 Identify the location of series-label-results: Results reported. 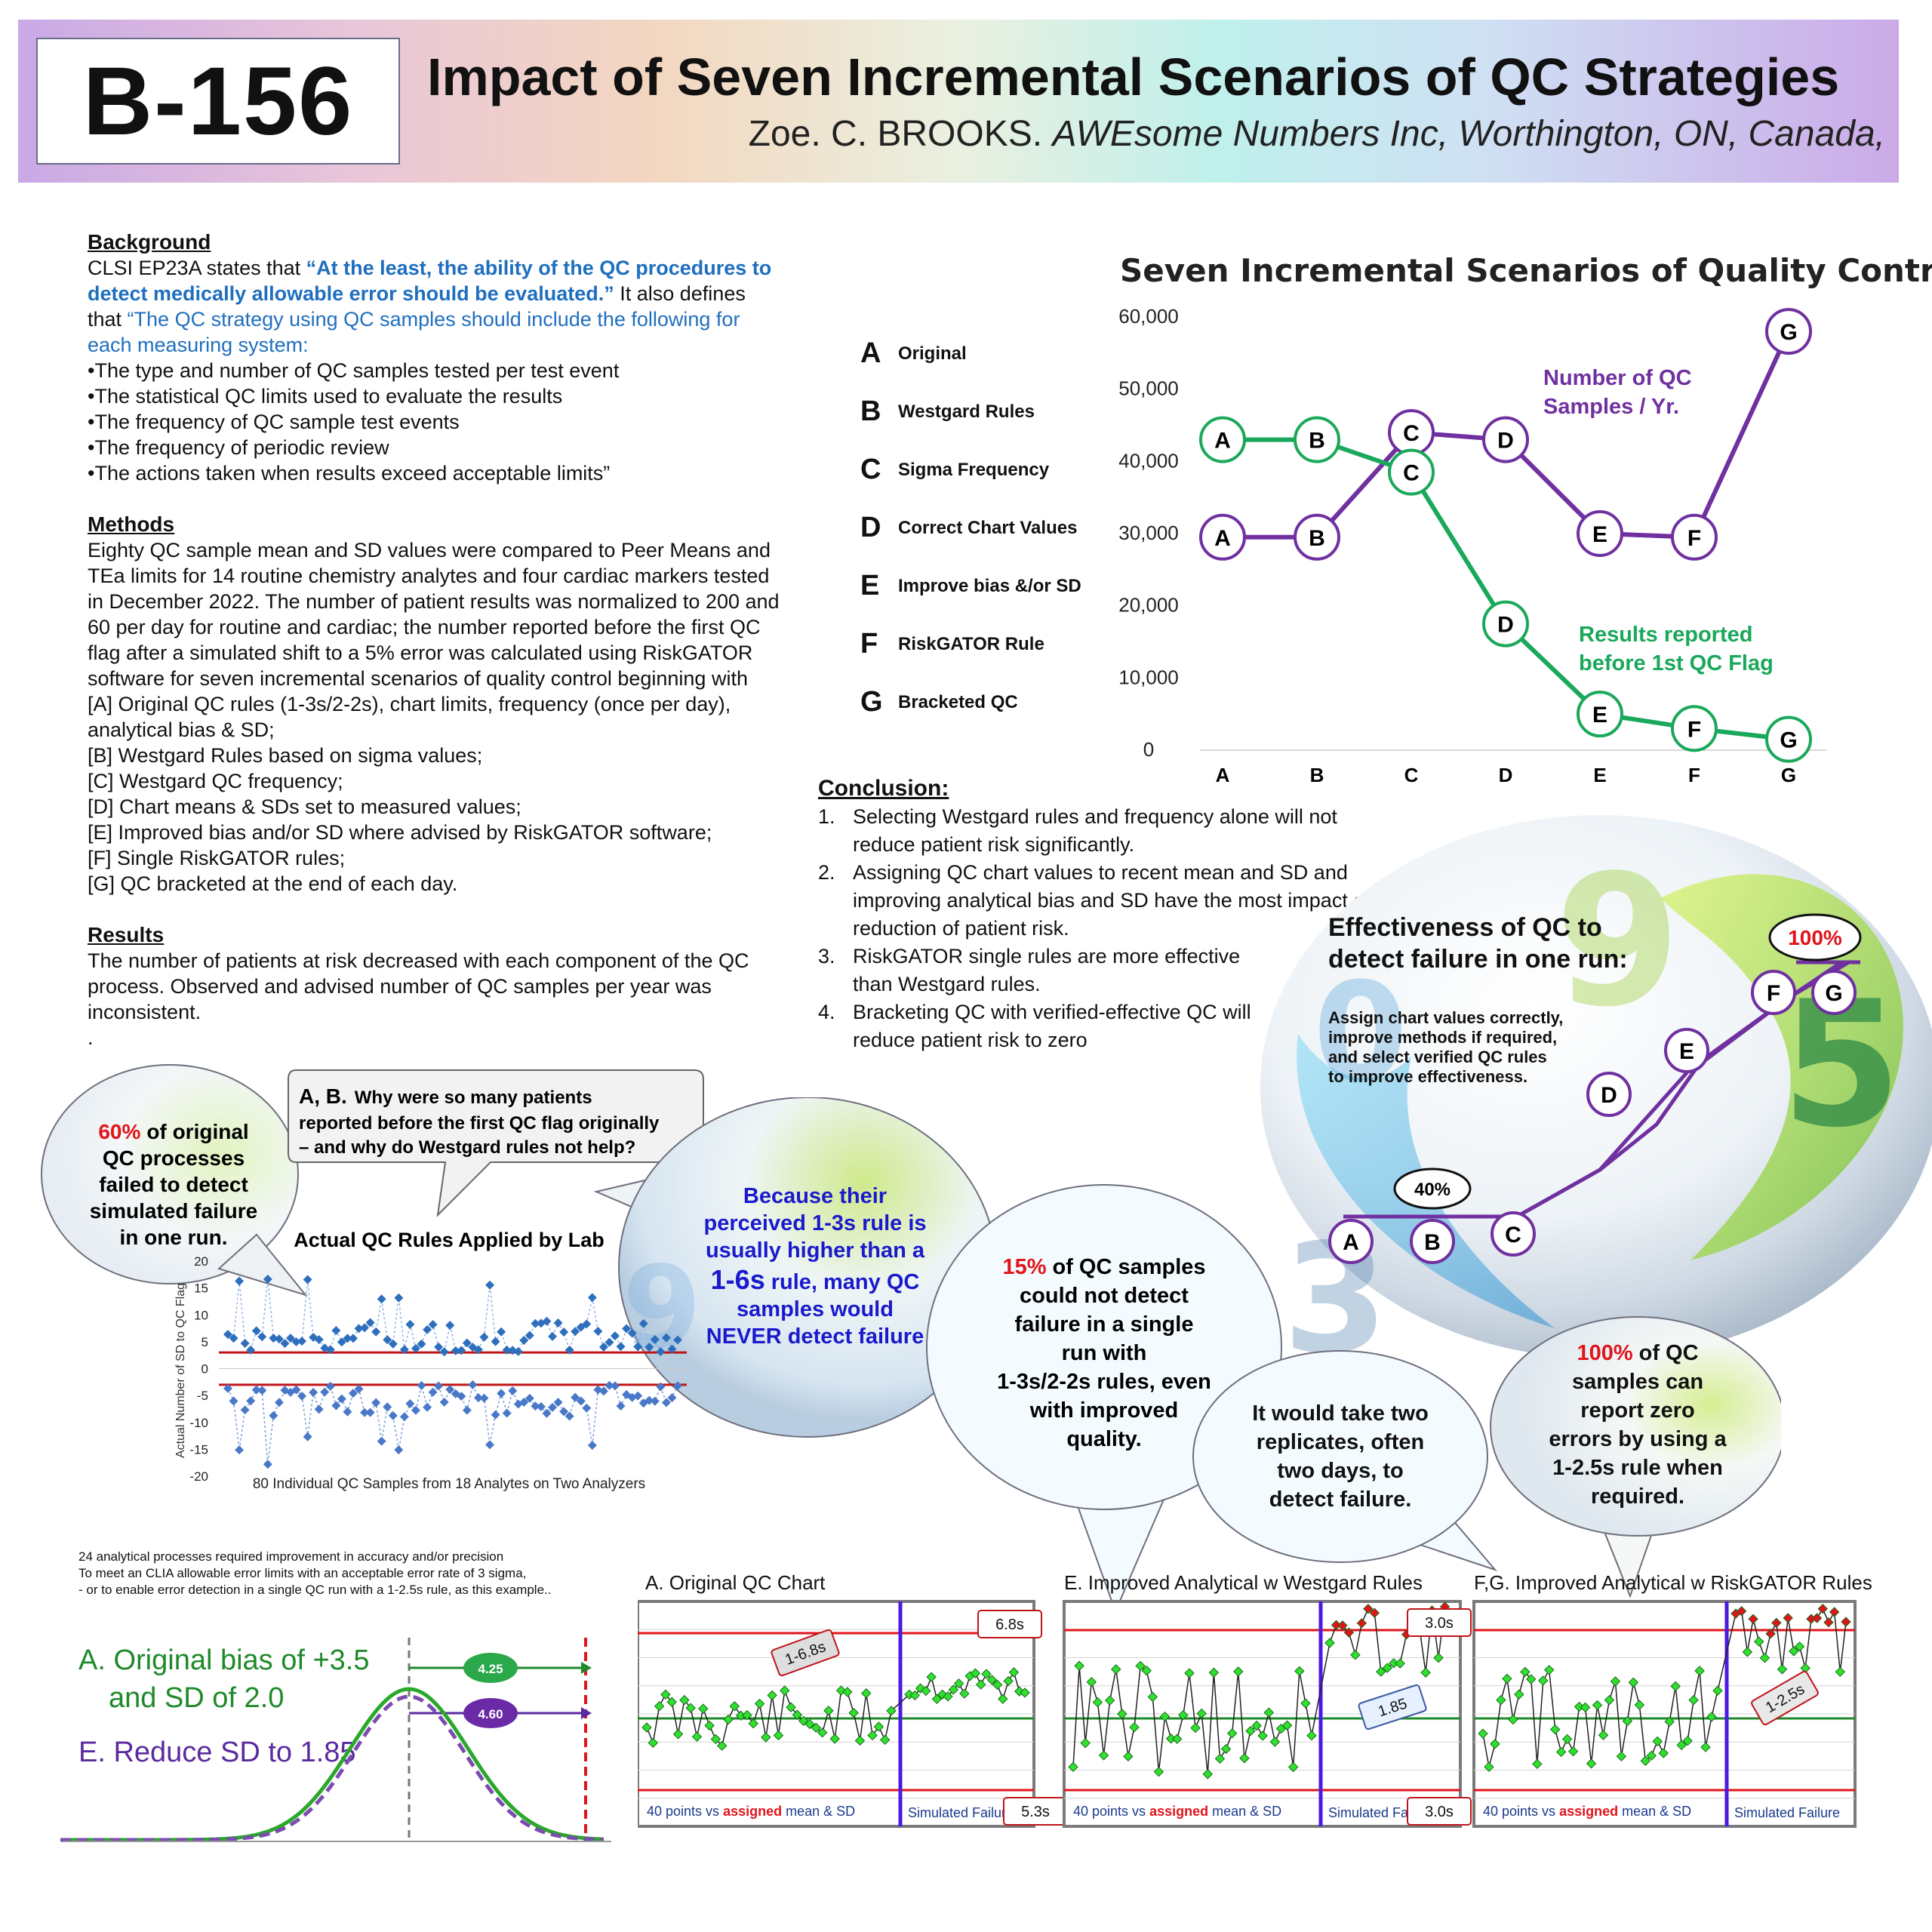
(1665, 635).